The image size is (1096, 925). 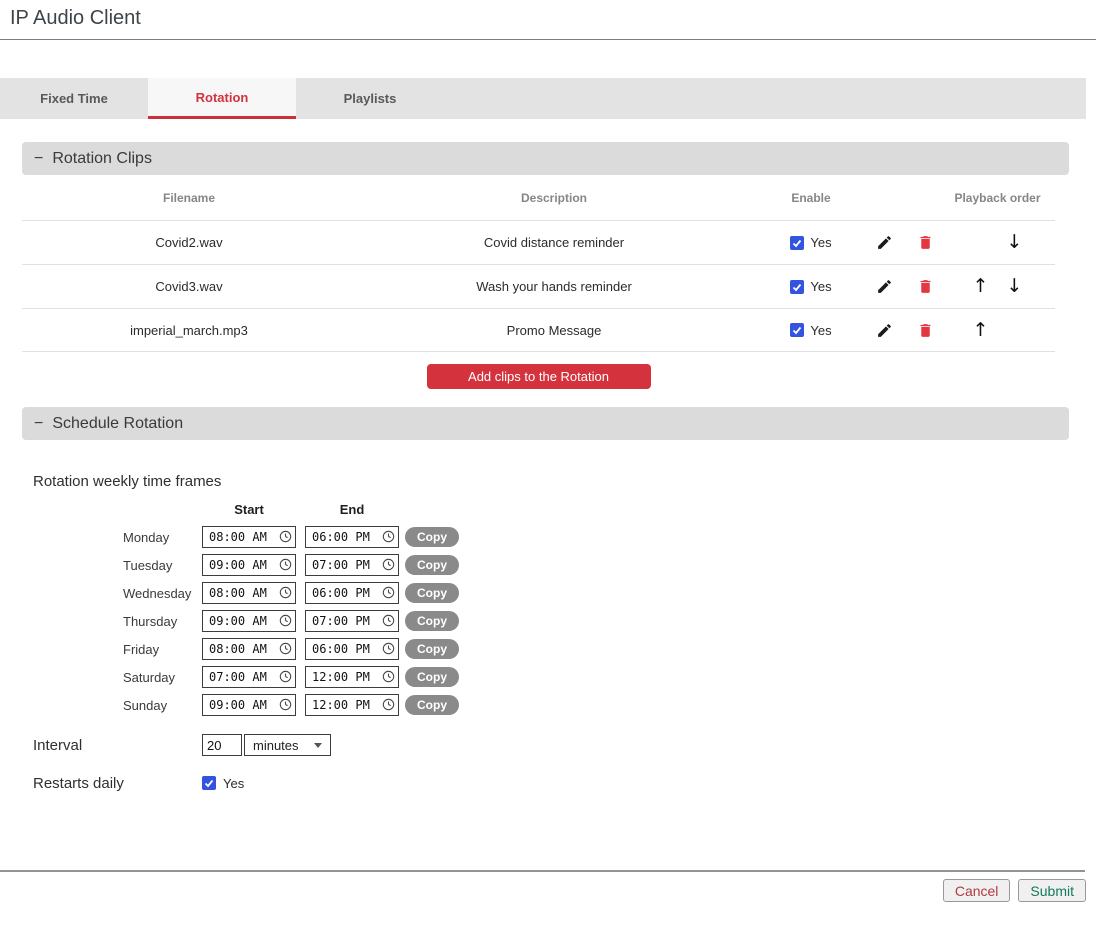 What do you see at coordinates (548, 39) in the screenshot?
I see `header-divider` at bounding box center [548, 39].